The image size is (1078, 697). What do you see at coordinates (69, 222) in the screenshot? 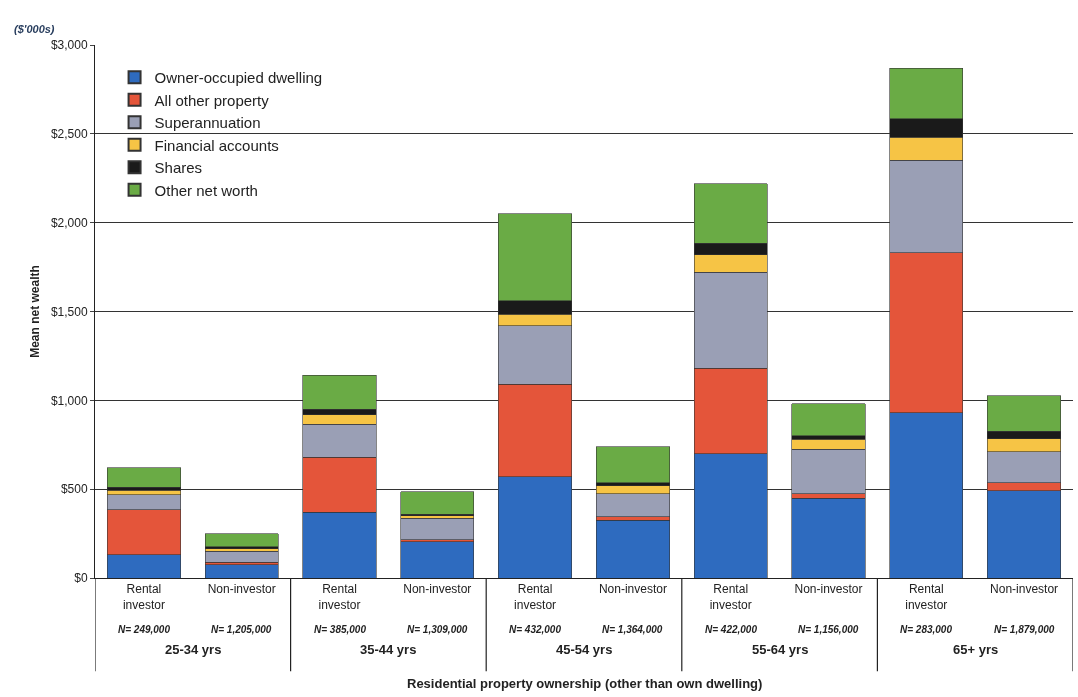
I see `y-tick-label: $2,000` at bounding box center [69, 222].